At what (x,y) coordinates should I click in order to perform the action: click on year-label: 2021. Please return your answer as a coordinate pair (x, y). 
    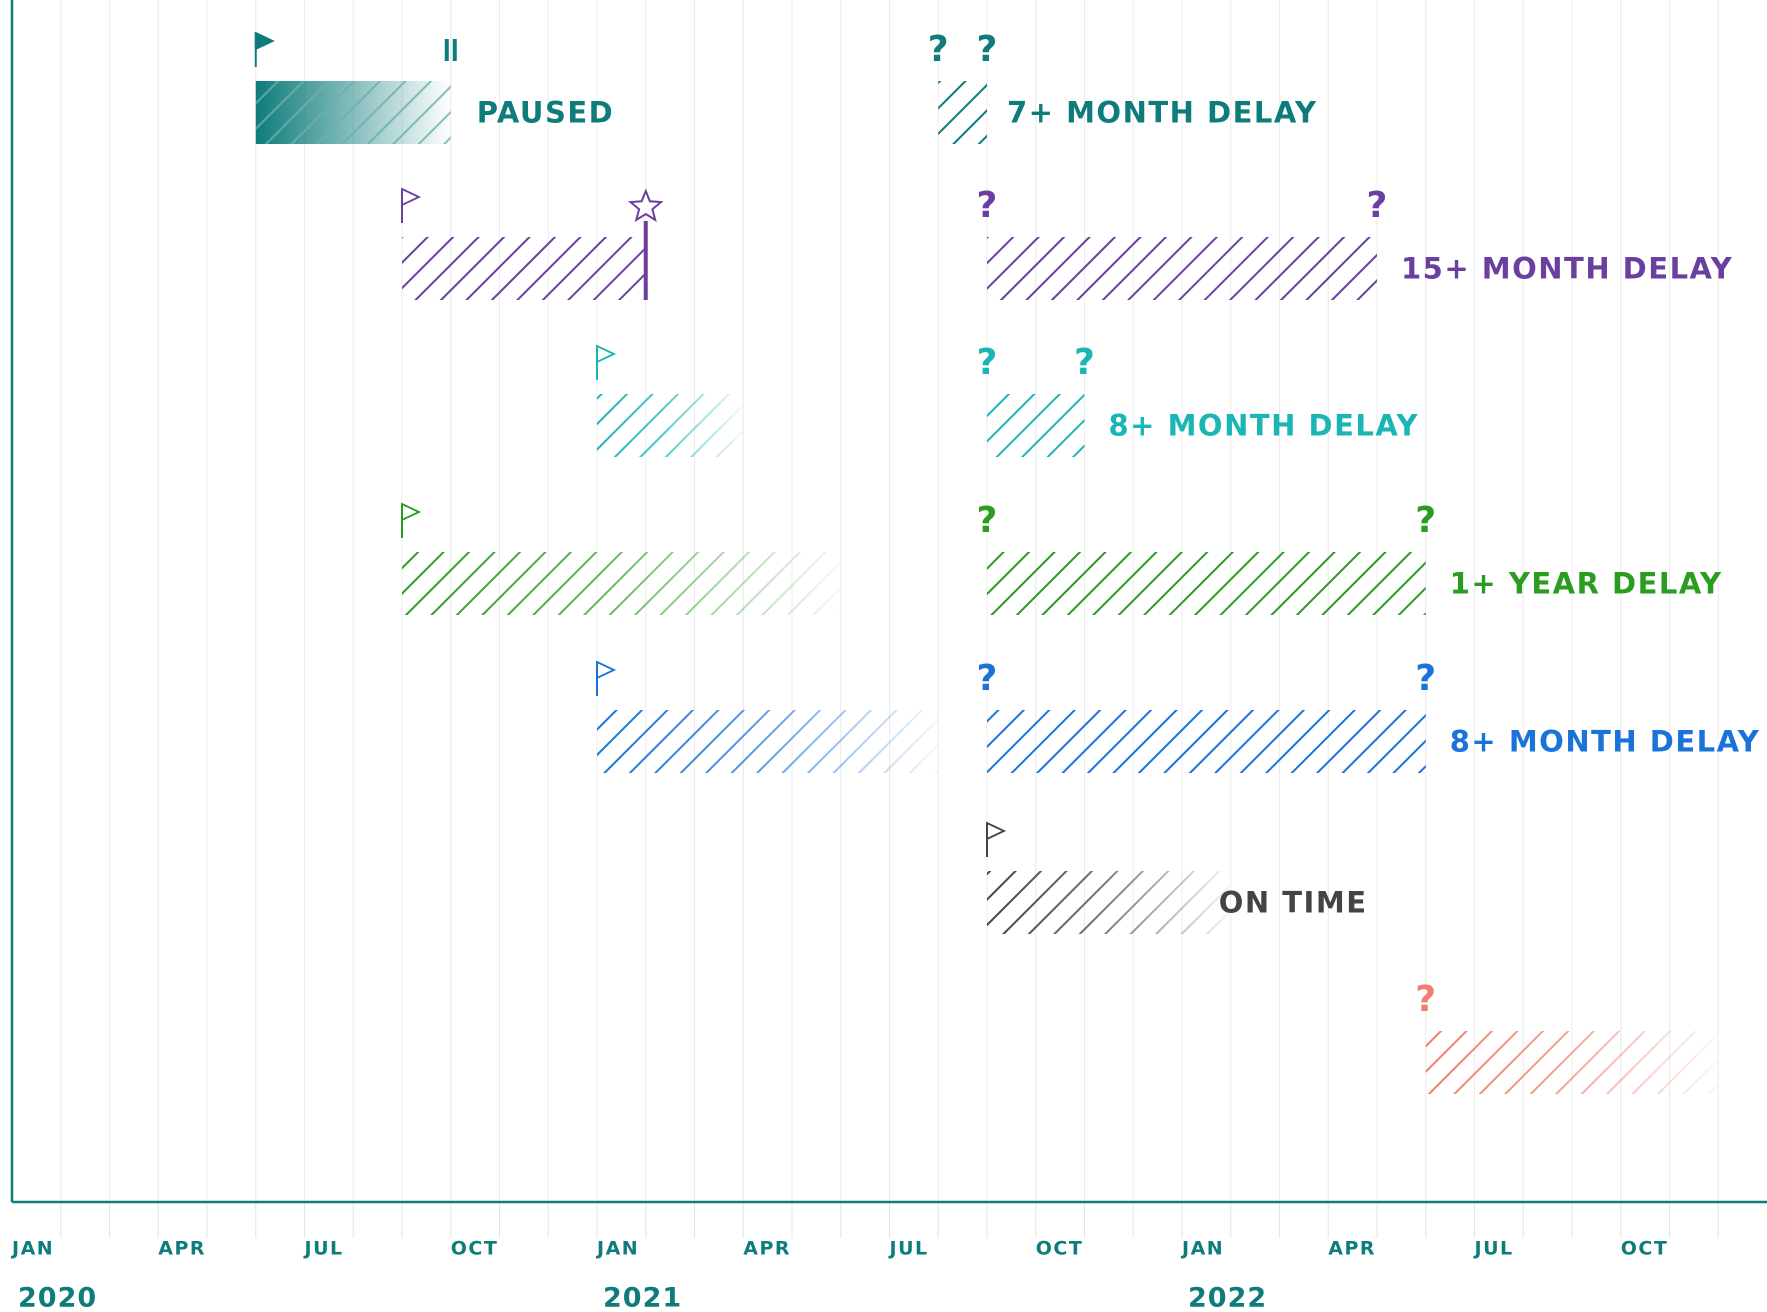
    Looking at the image, I should click on (642, 1297).